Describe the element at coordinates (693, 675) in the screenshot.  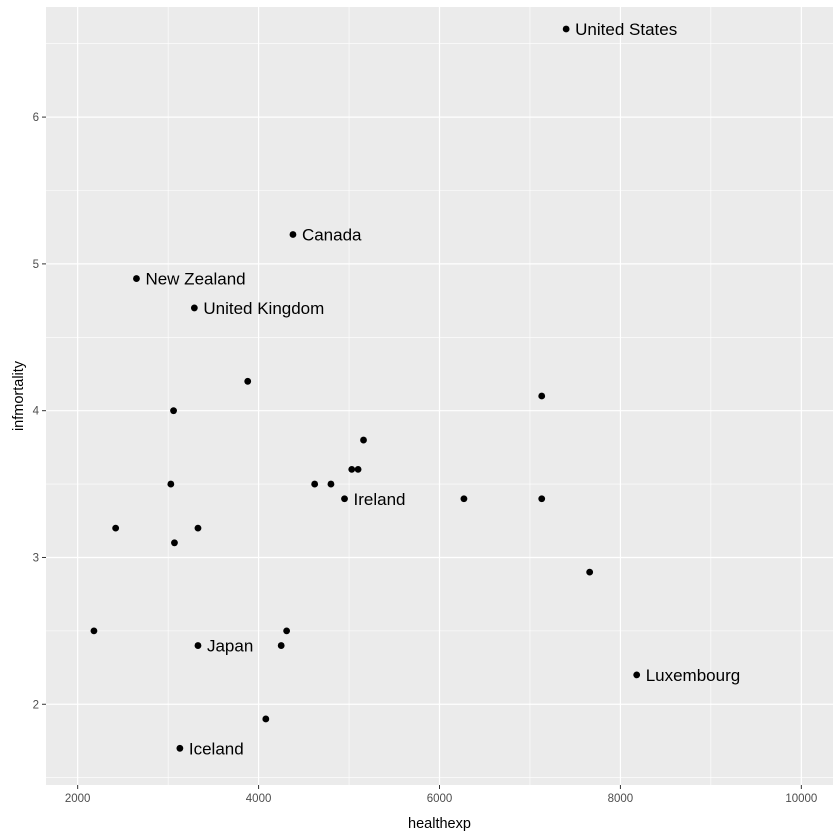
I see `point-label: Luxembourg` at that location.